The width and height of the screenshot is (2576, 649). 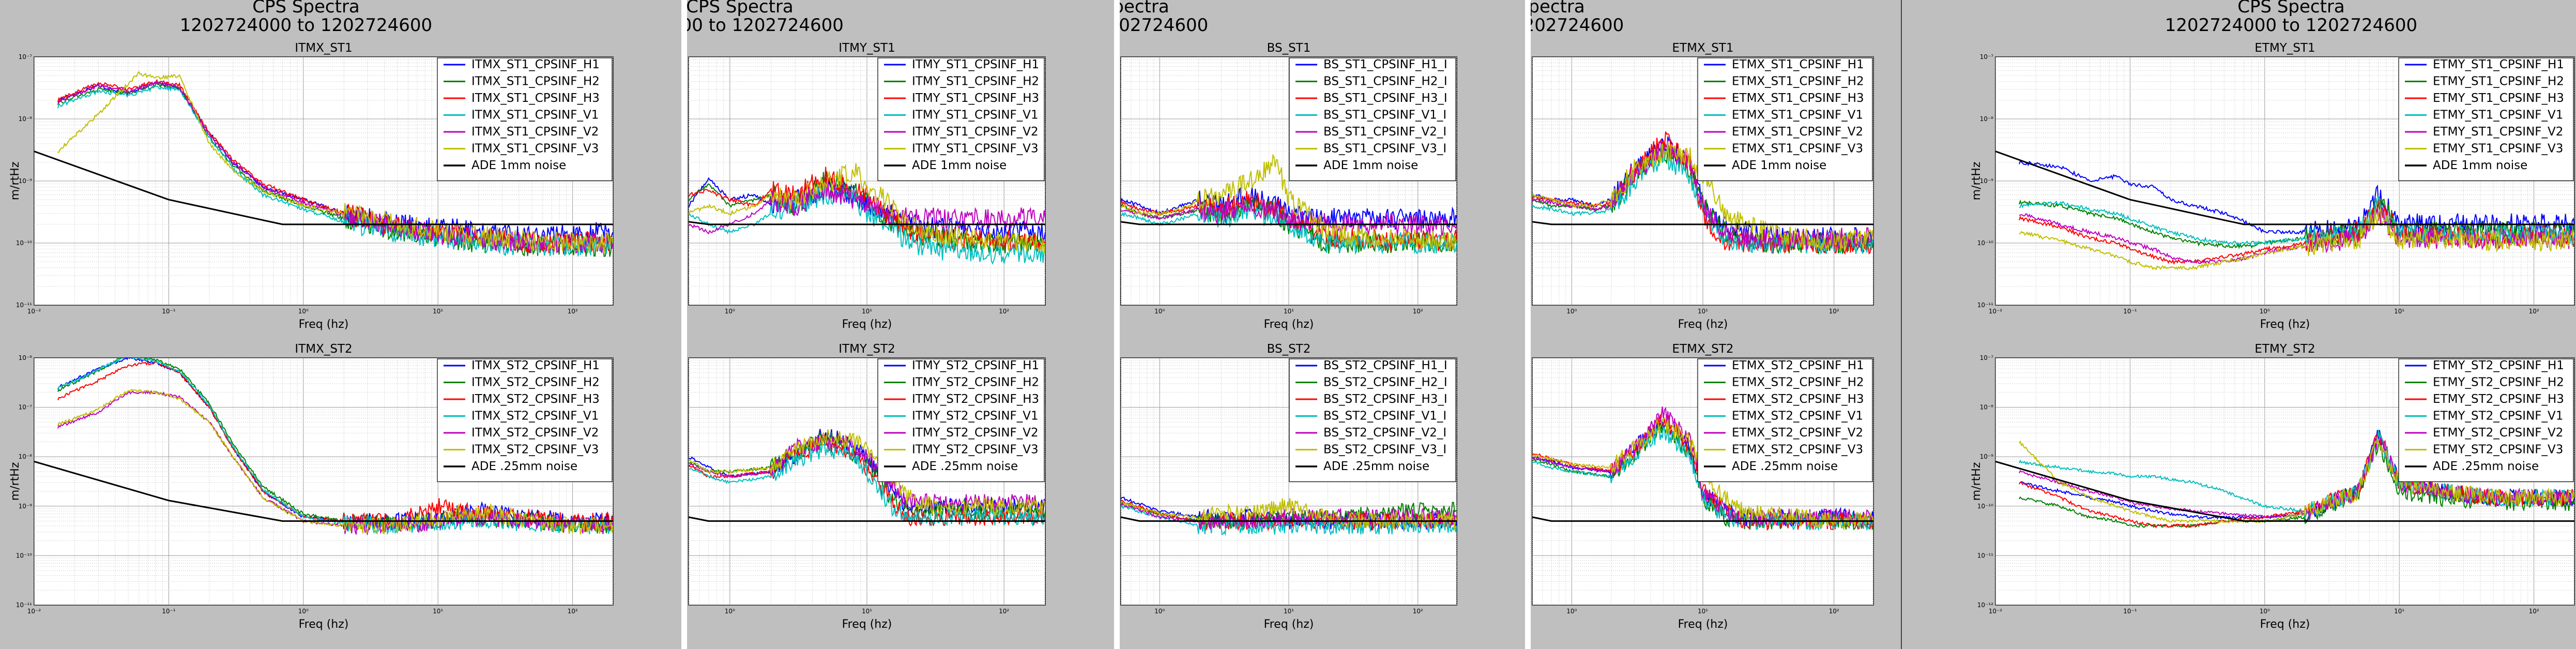 I want to click on legend-entry: ITMY_ST2_CPSINF_V1, so click(x=975, y=416).